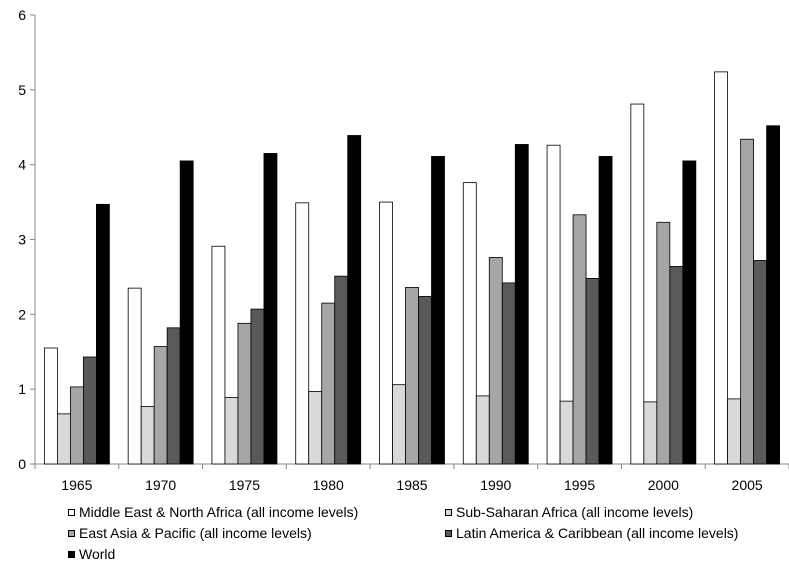 This screenshot has height=565, width=789. I want to click on legend-label: Sub-Saharan Africa (all income levels), so click(575, 512).